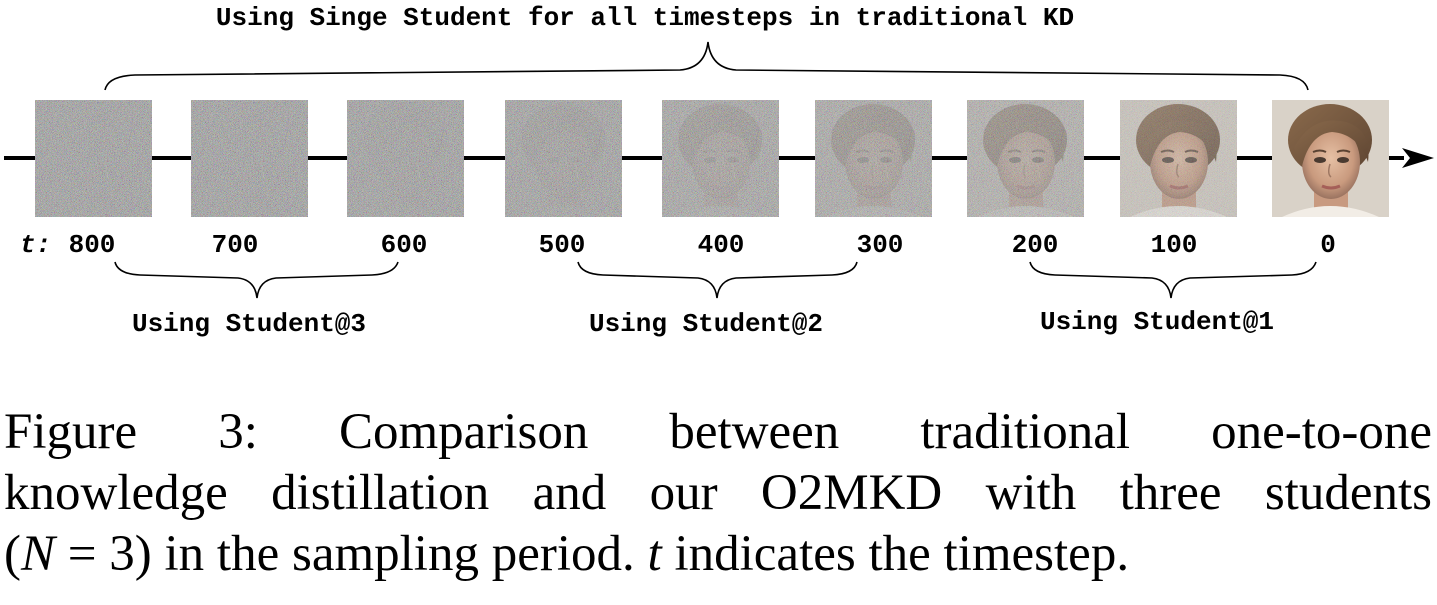 The image size is (1437, 605). What do you see at coordinates (1418, 158) in the screenshot?
I see `timeline-arrowhead` at bounding box center [1418, 158].